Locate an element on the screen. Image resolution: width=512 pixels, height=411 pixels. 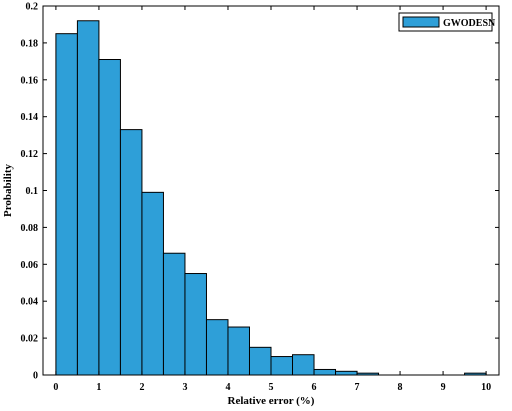
x-tick-label: 9 is located at coordinates (443, 387).